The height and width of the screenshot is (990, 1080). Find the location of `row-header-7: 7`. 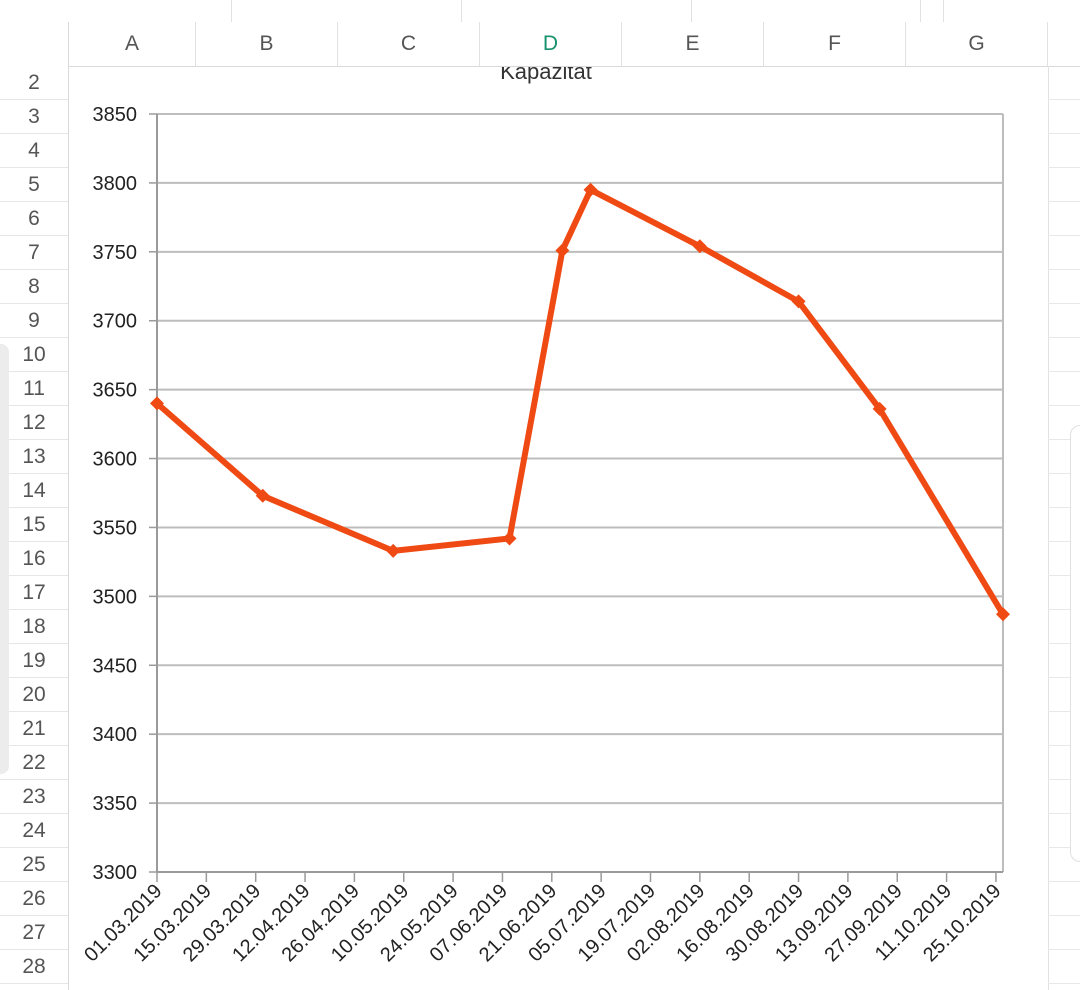

row-header-7: 7 is located at coordinates (34, 253).